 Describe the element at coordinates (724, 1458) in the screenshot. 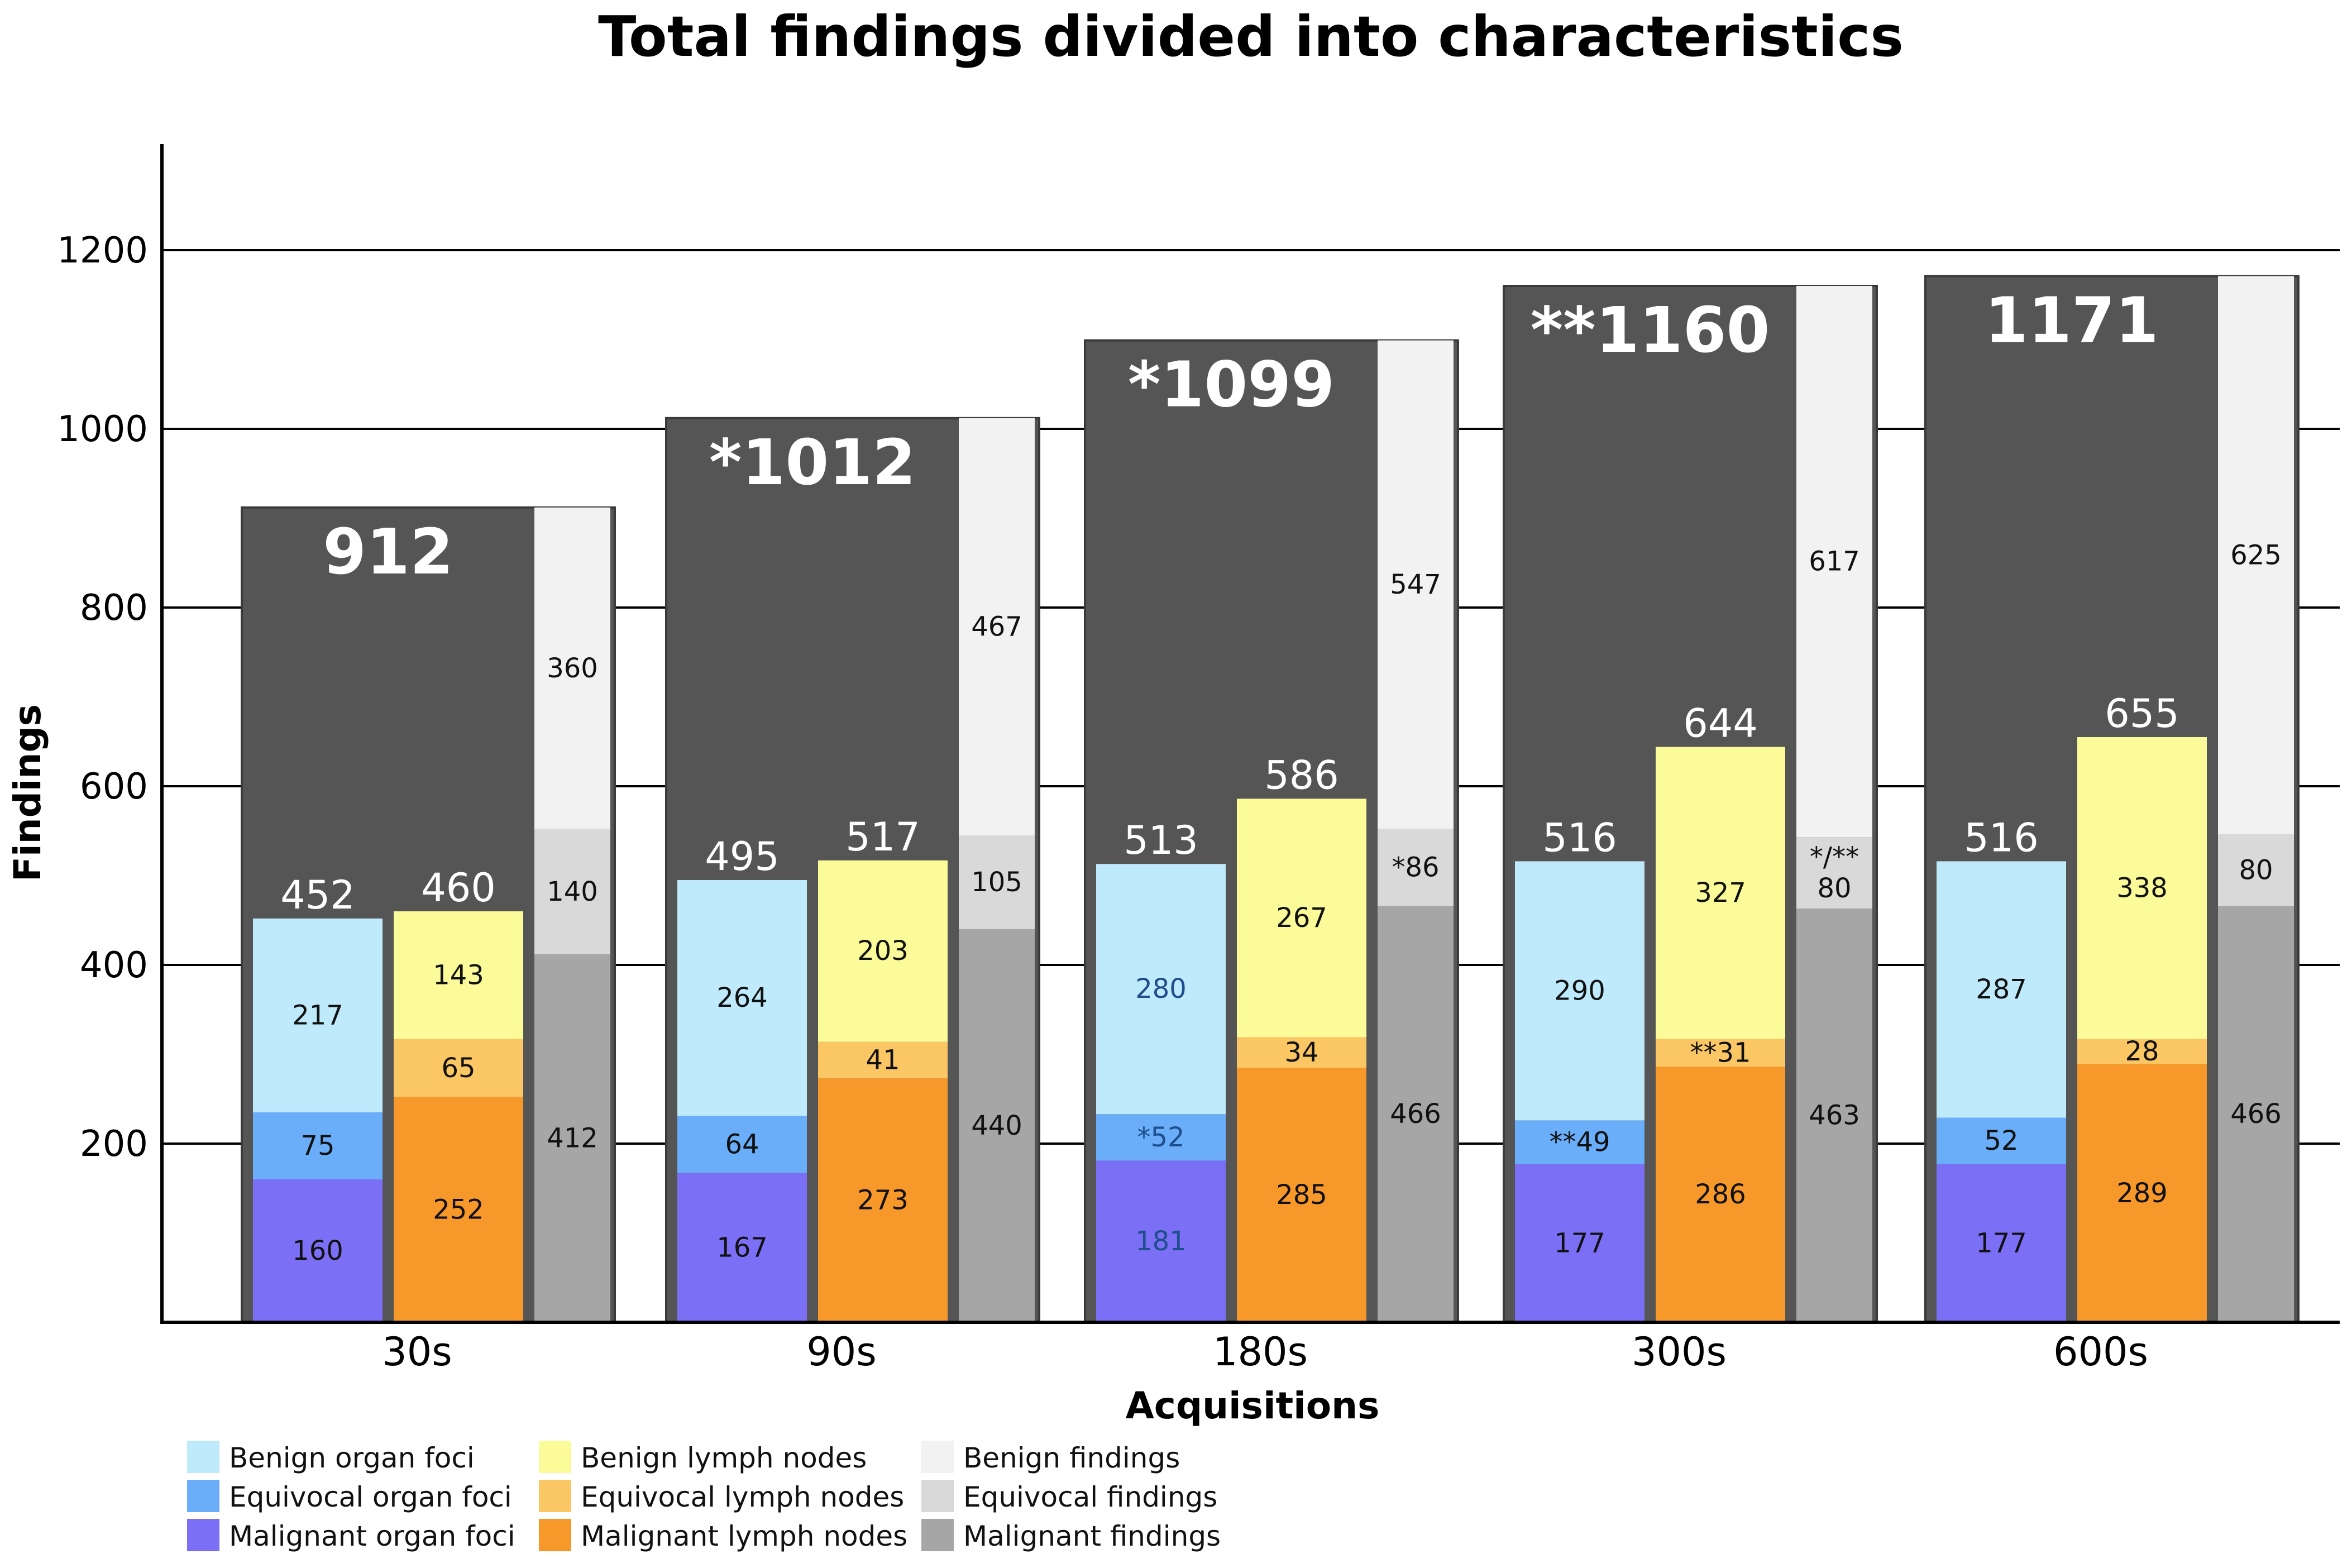

I see `legend-label: Benign lymph nodes` at that location.